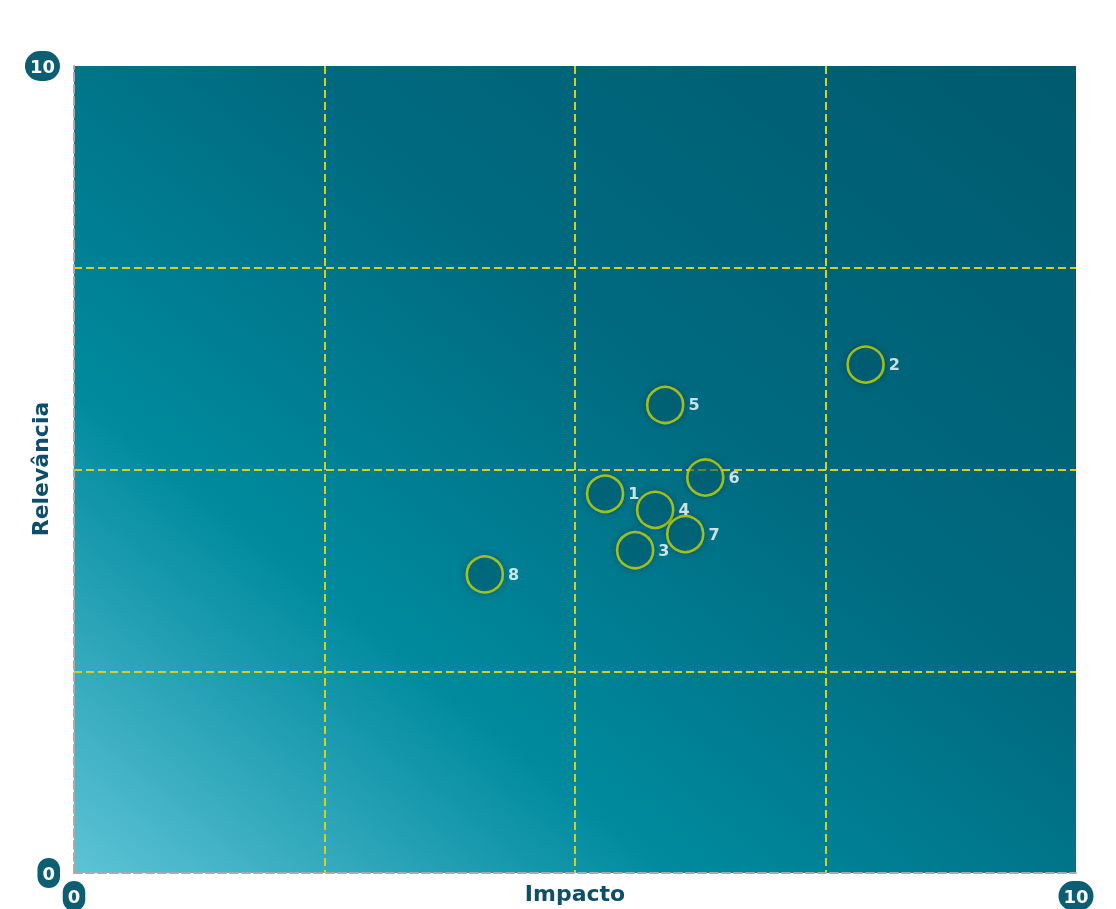 This screenshot has height=909, width=1116. What do you see at coordinates (684, 510) in the screenshot?
I see `series-label: 4` at bounding box center [684, 510].